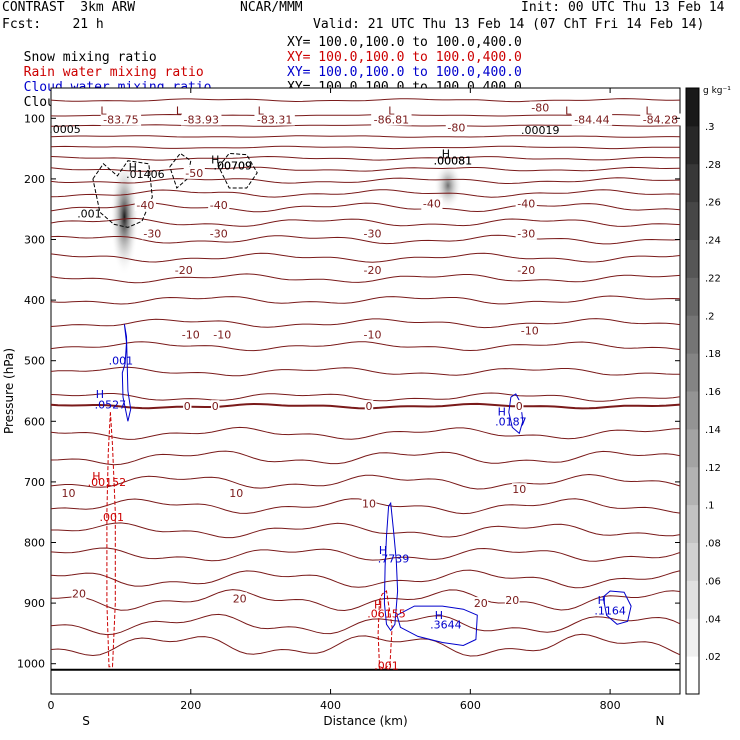  I want to click on temperature-label: -84.28, so click(660, 120).